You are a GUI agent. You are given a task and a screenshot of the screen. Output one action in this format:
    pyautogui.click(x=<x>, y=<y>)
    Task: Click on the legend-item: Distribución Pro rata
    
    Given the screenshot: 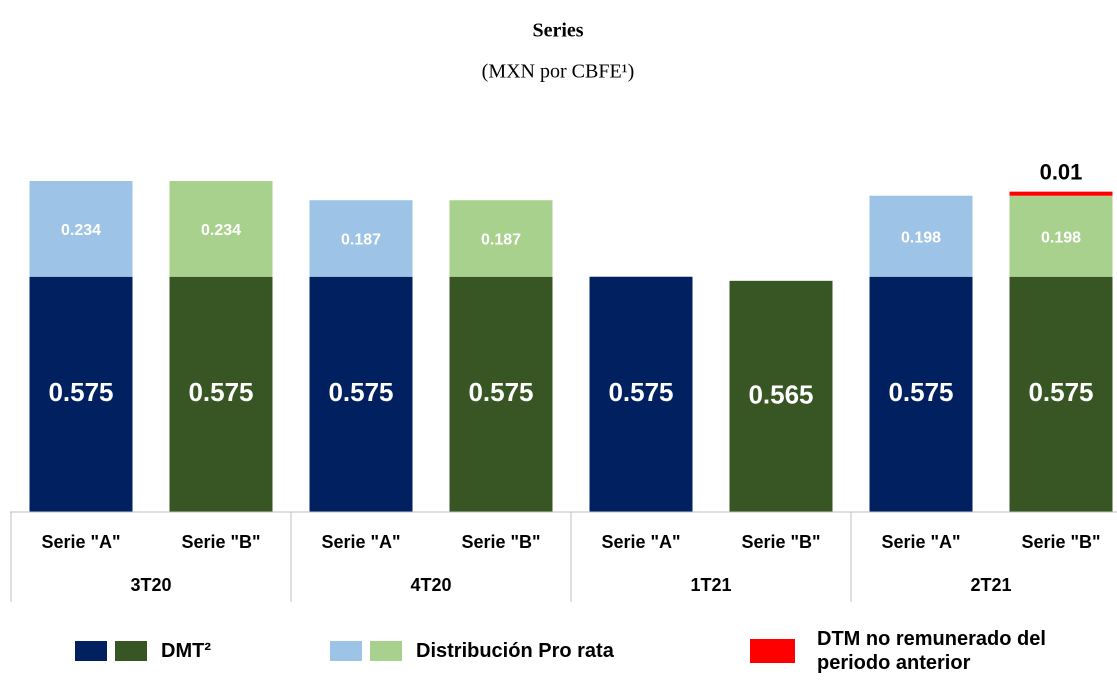 What is the action you would take?
    pyautogui.click(x=472, y=651)
    